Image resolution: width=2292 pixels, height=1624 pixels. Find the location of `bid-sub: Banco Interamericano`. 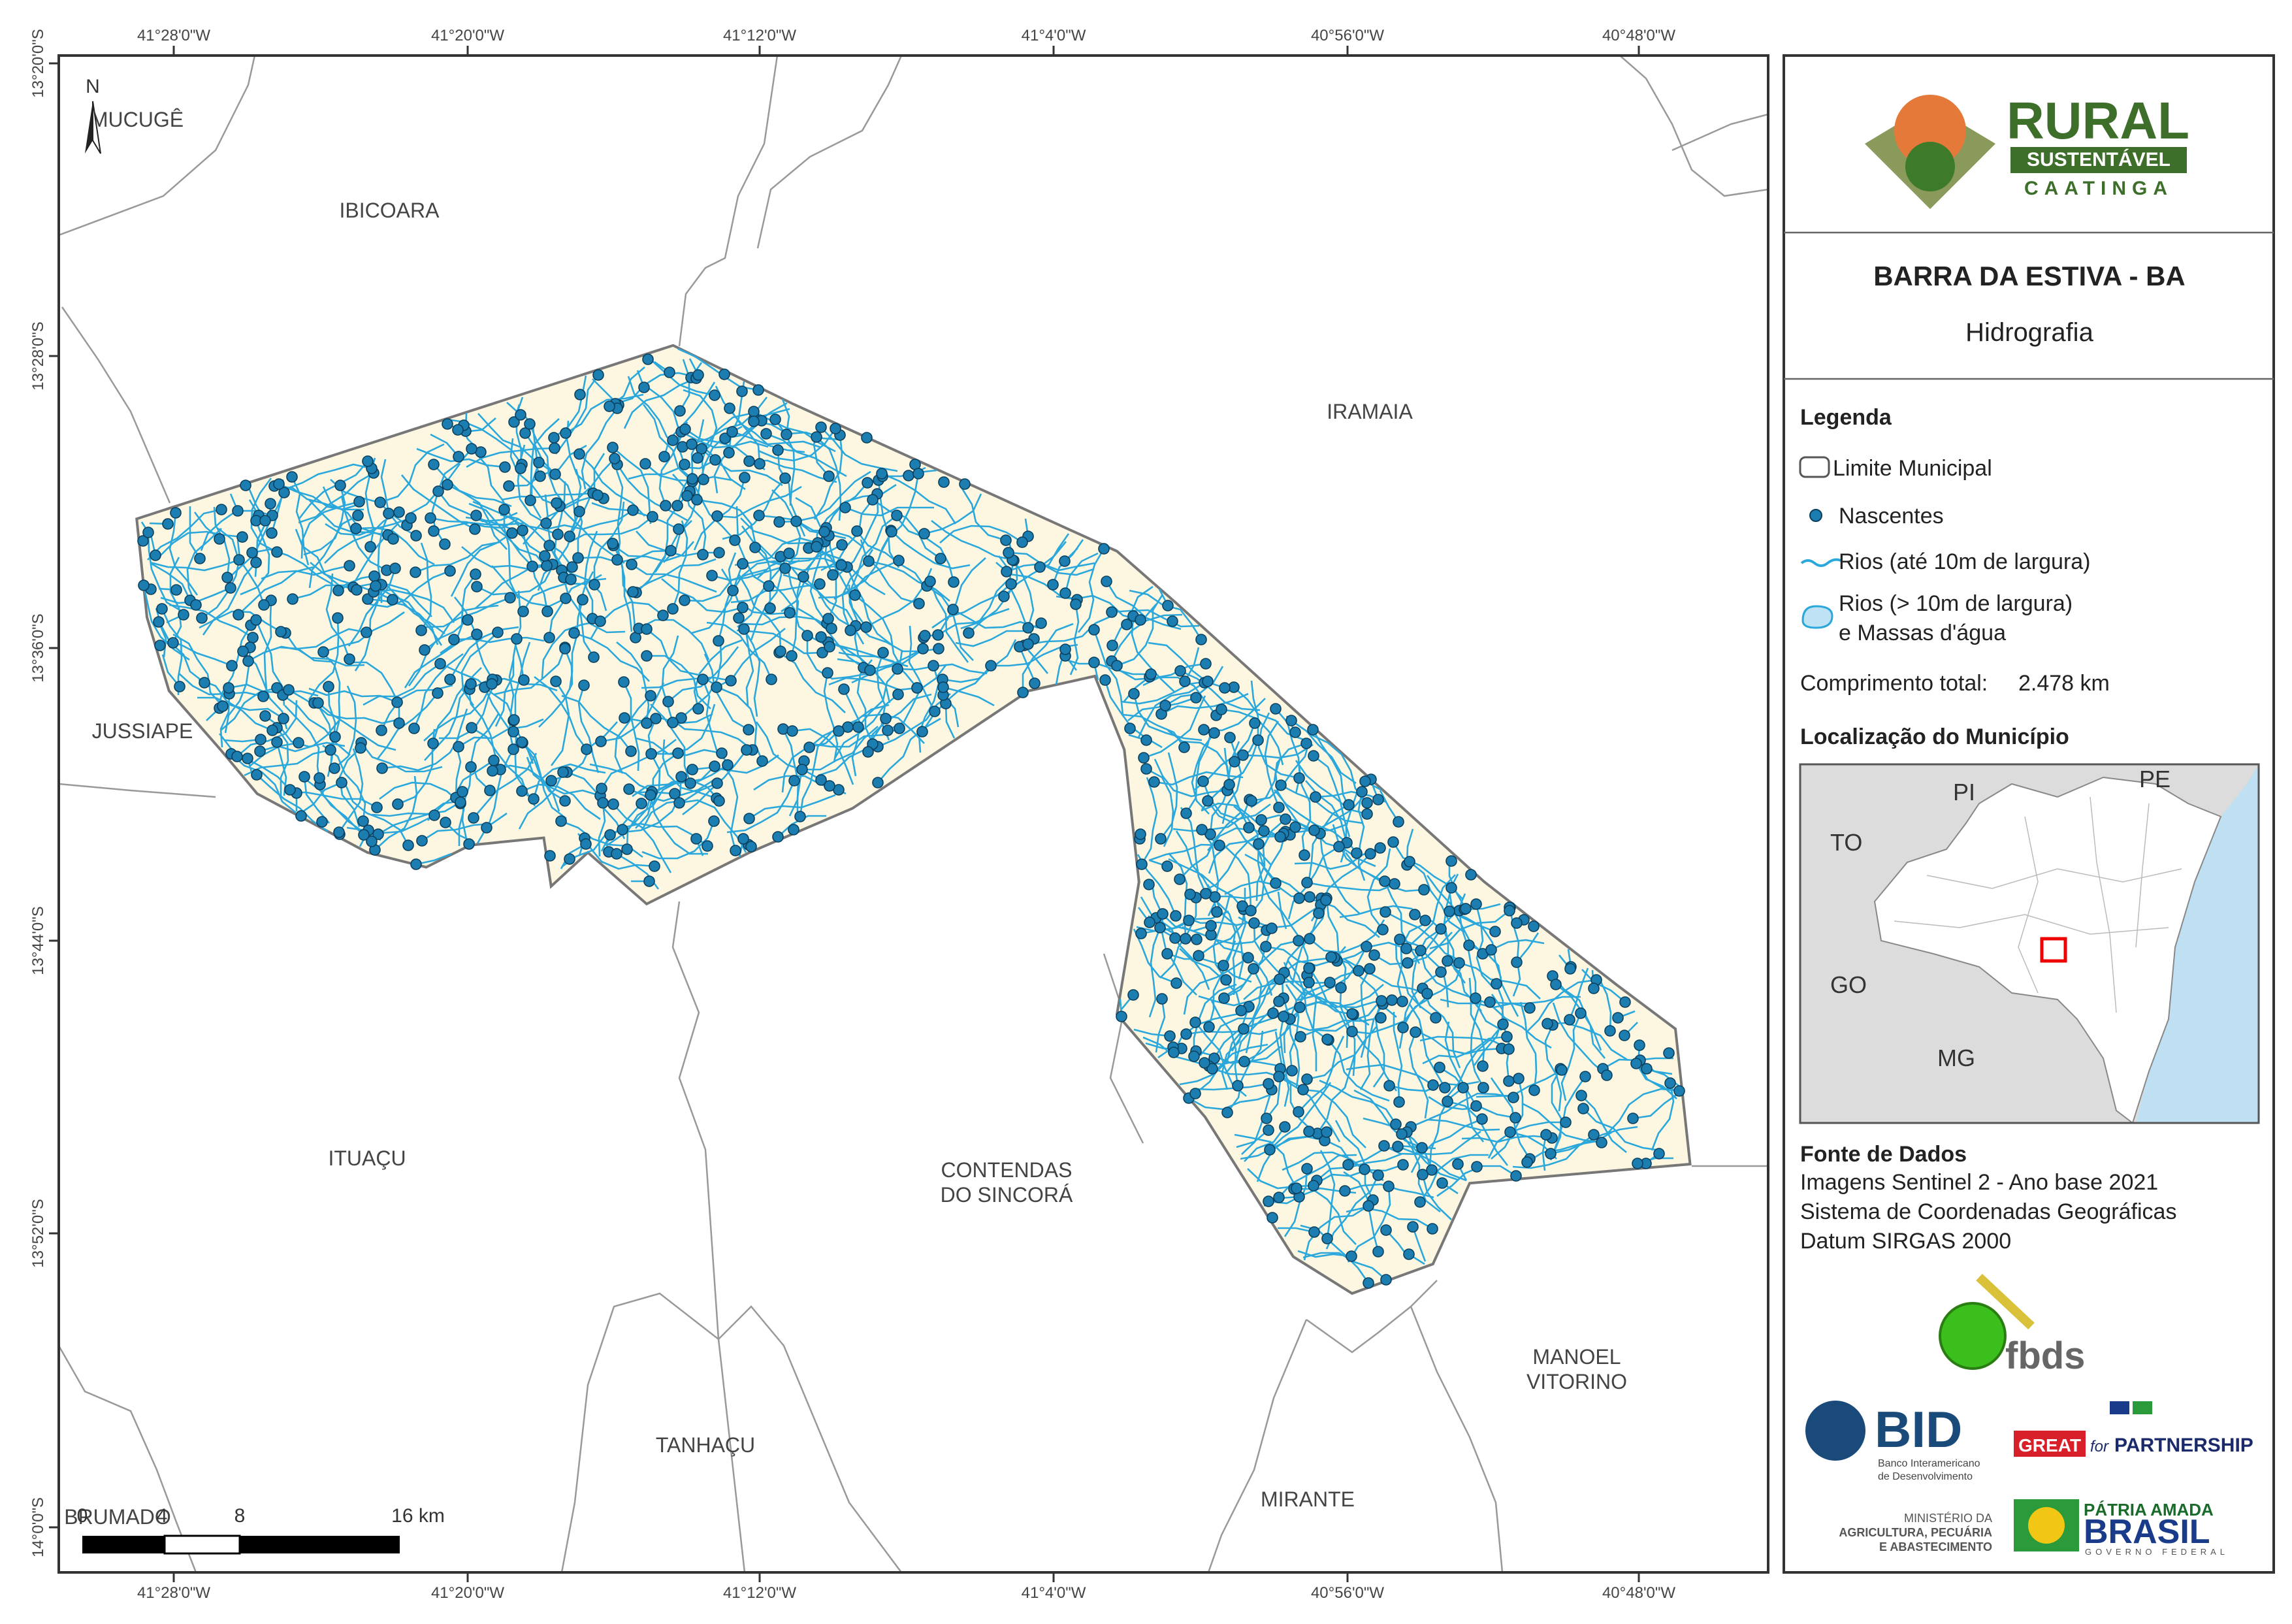

bid-sub: Banco Interamericano is located at coordinates (1929, 1463).